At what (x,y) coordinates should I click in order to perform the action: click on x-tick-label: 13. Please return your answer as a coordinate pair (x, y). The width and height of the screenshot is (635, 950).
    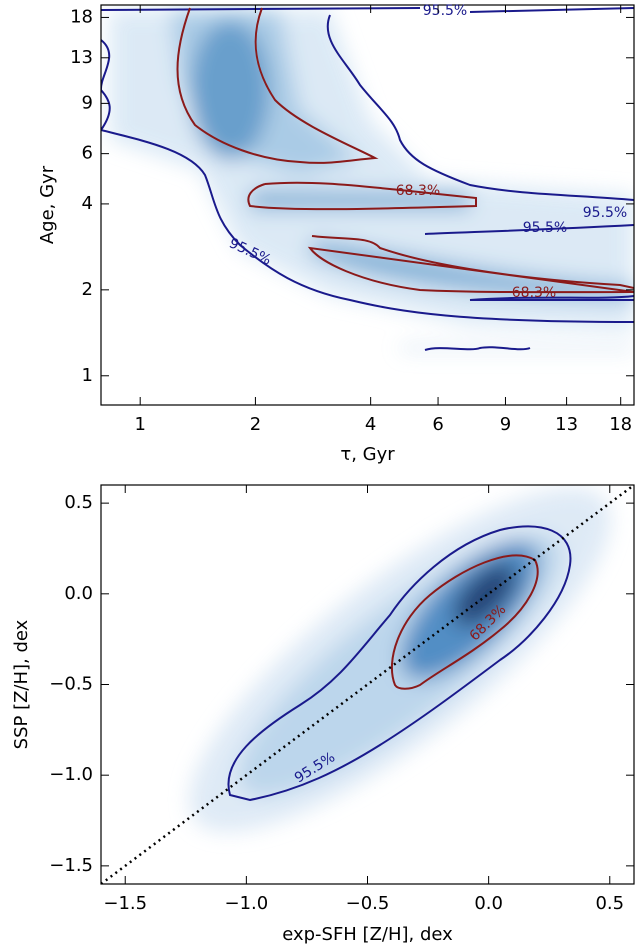
    Looking at the image, I should click on (566, 424).